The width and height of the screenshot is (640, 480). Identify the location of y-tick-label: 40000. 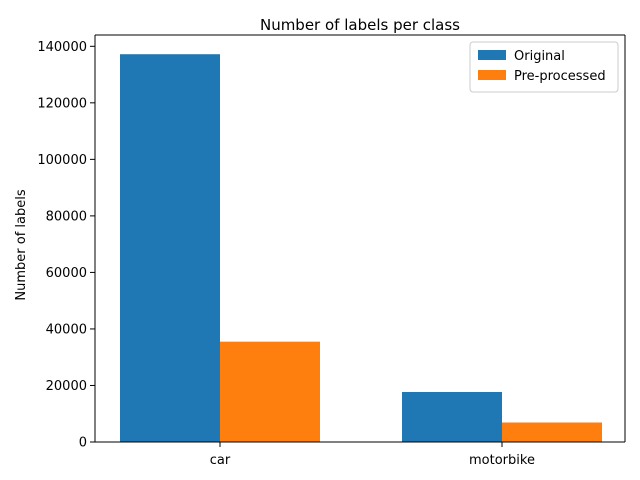
(66, 329).